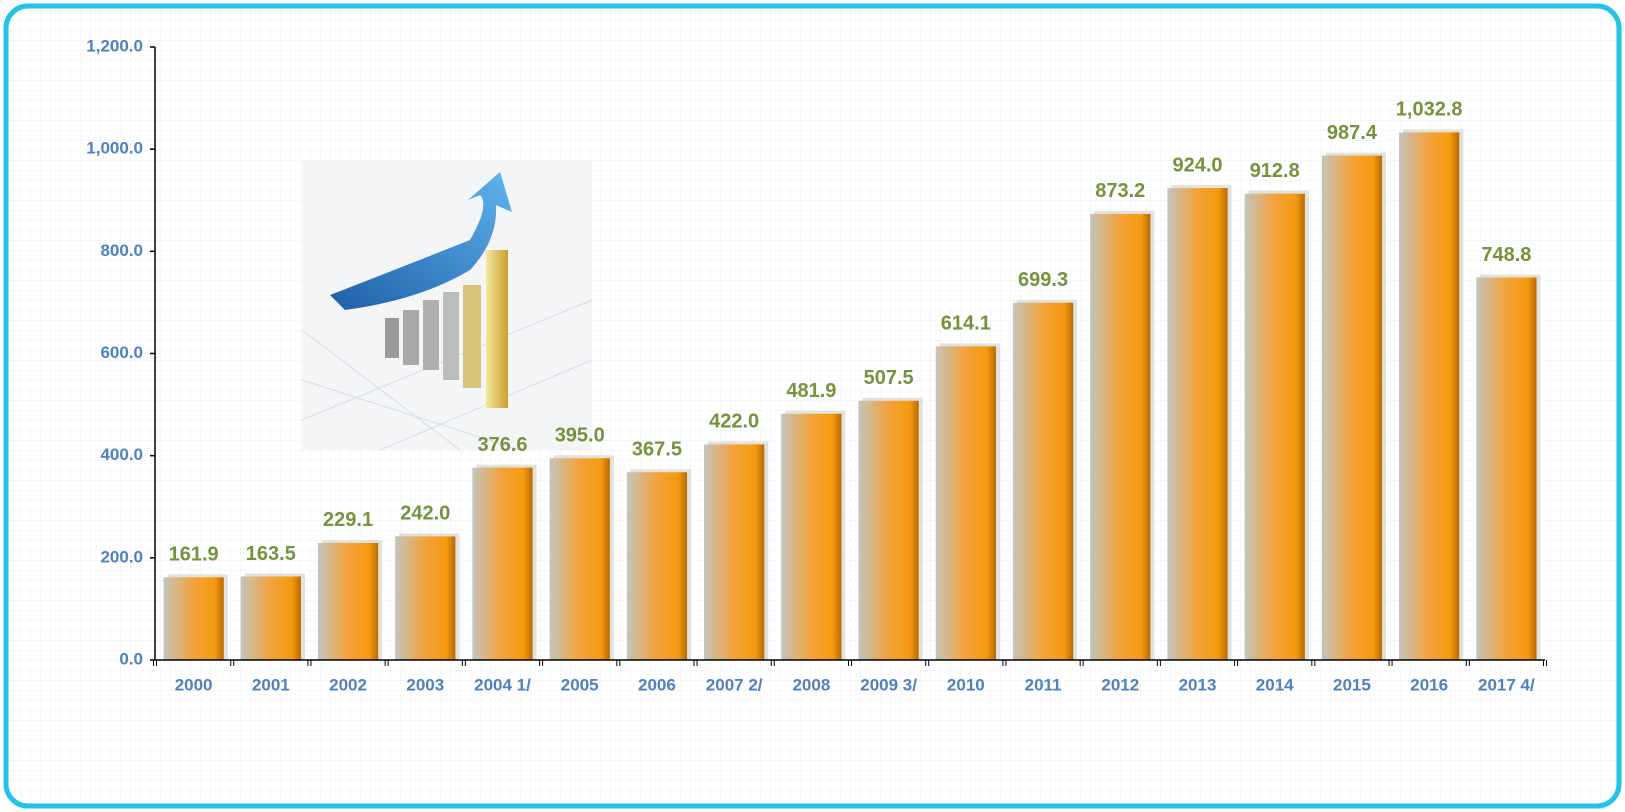 Image resolution: width=1625 pixels, height=812 pixels. I want to click on value-label: 924.0, so click(1197, 165).